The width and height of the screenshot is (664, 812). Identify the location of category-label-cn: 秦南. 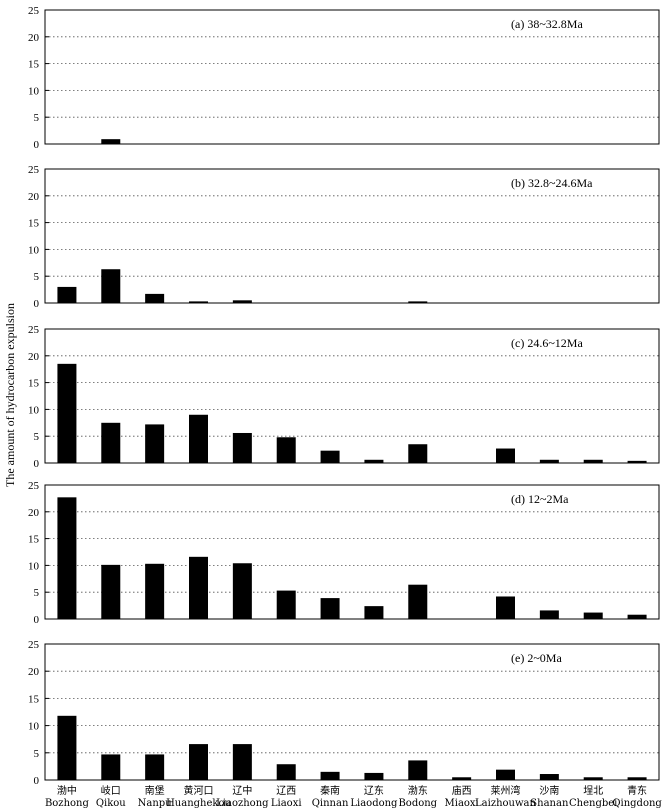
(330, 790).